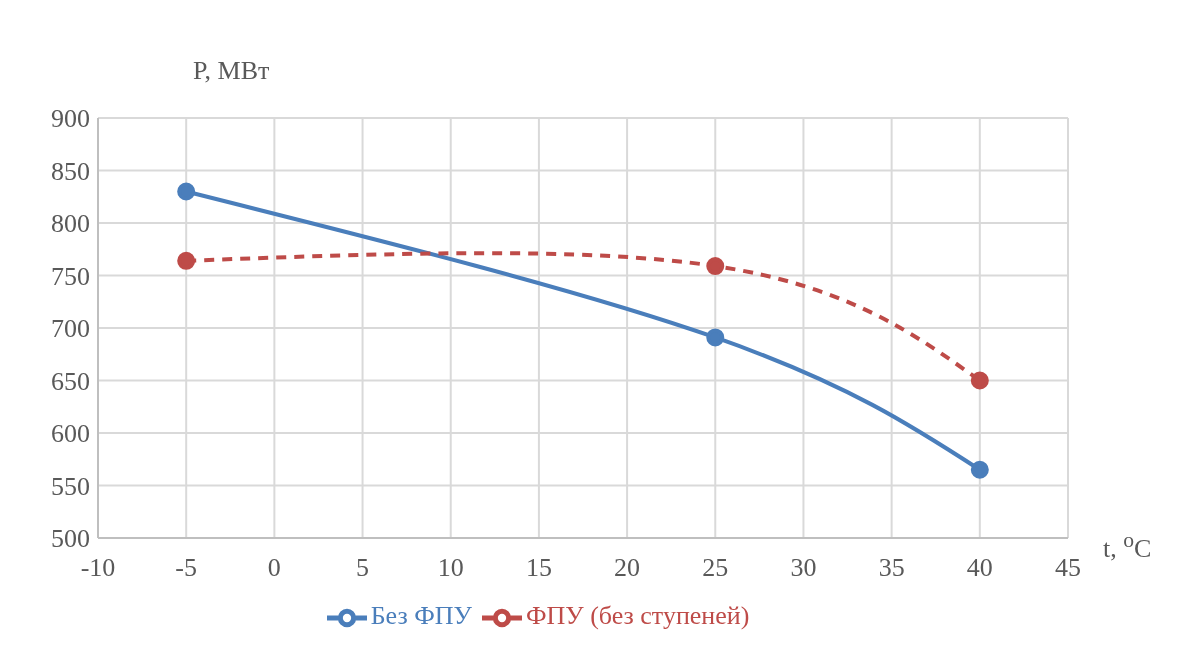 The height and width of the screenshot is (662, 1197). Describe the element at coordinates (98, 568) in the screenshot. I see `x-tick-label: -10` at that location.